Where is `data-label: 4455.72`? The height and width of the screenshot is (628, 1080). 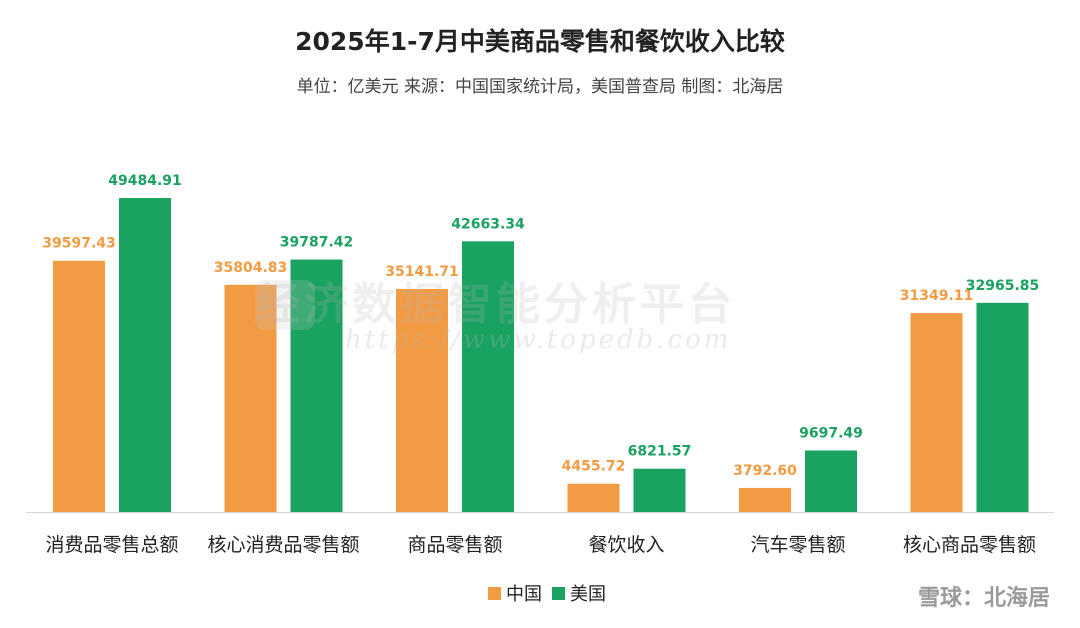
data-label: 4455.72 is located at coordinates (594, 467).